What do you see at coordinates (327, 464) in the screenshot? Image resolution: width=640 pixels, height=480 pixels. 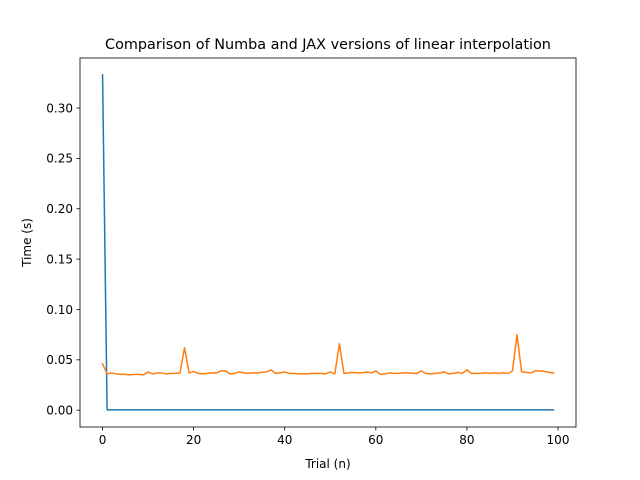 I see `x-axis-label: Trial (n)` at bounding box center [327, 464].